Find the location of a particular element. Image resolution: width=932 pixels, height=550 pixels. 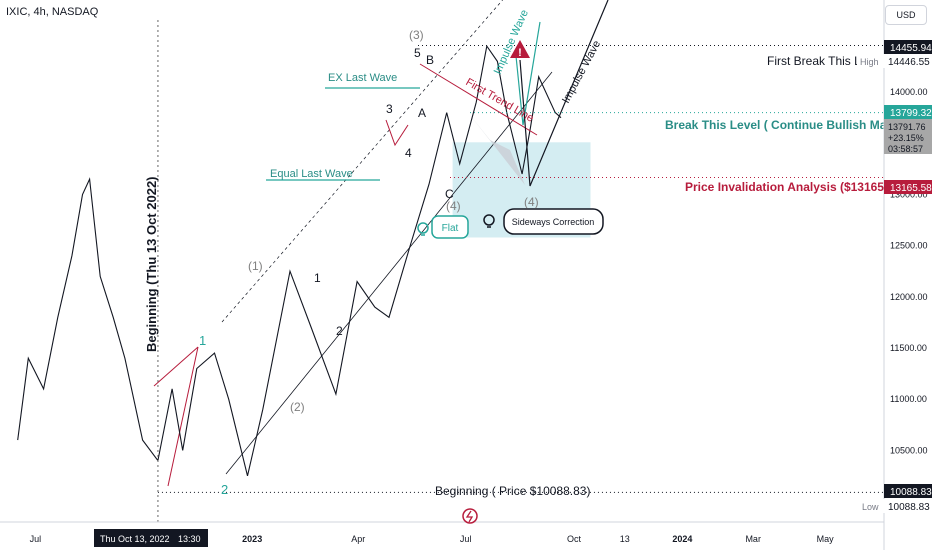

lightning-event-icon is located at coordinates (470, 516).